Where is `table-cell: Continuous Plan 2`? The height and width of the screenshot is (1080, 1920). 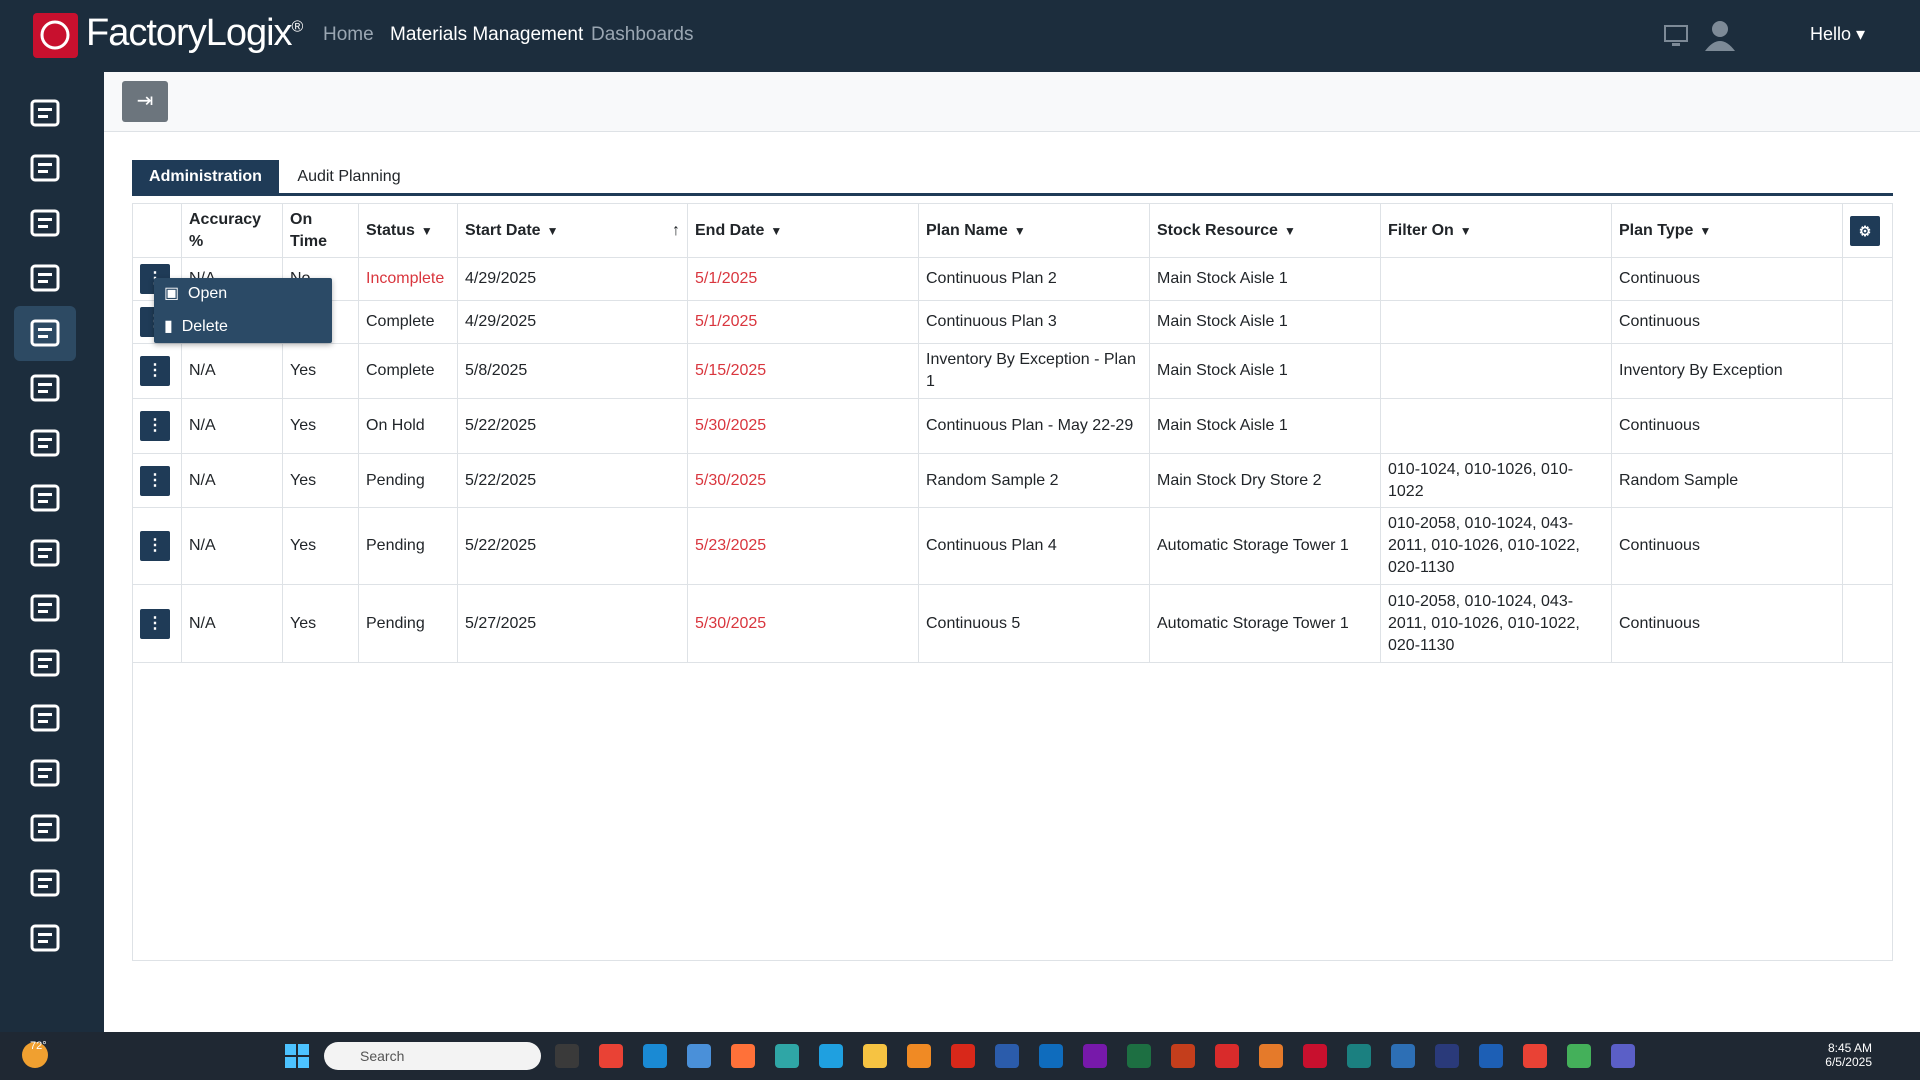 table-cell: Continuous Plan 2 is located at coordinates (1034, 279).